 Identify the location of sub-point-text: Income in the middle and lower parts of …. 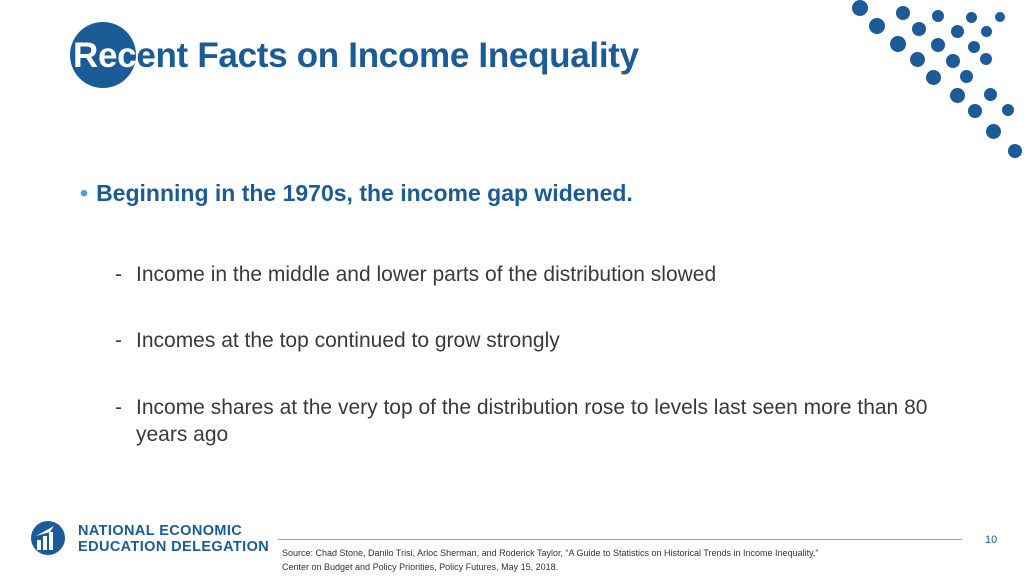
(426, 274).